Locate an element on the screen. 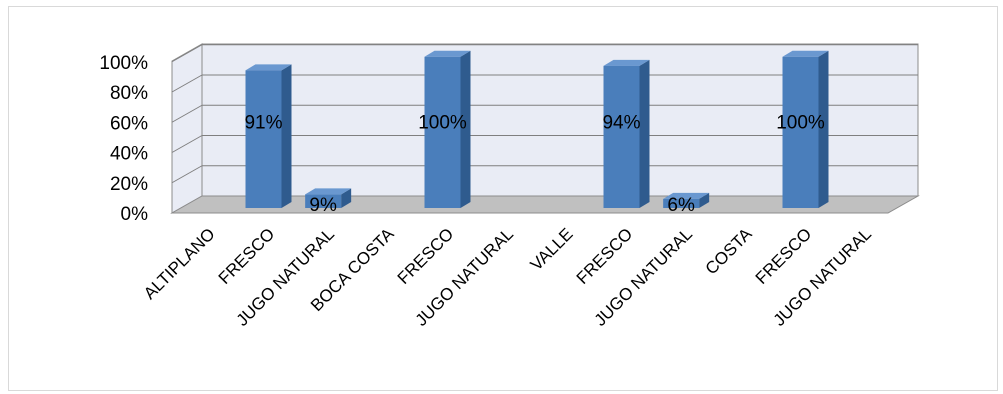  data-label: 6% is located at coordinates (681, 205).